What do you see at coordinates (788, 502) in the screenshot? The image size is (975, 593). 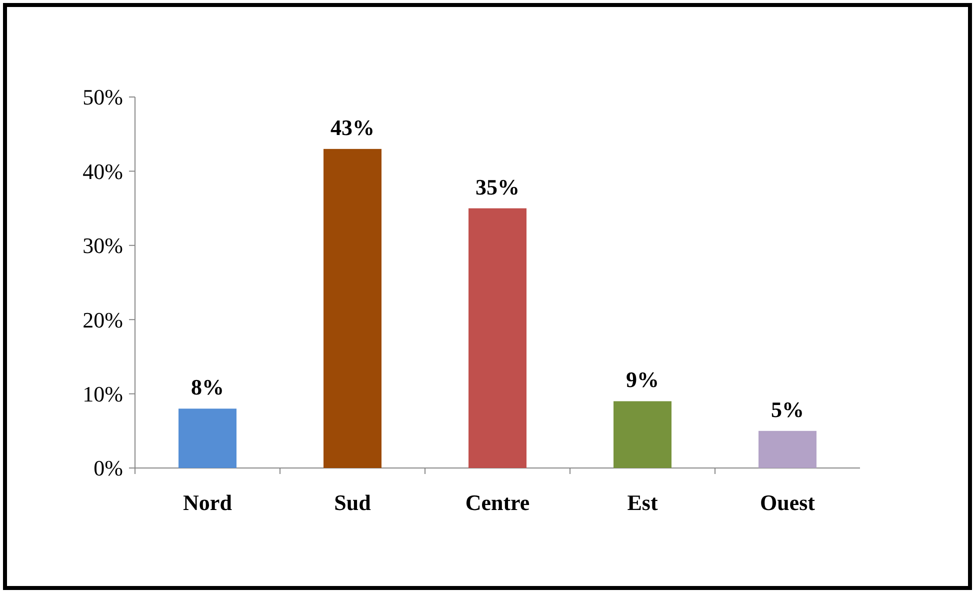 I see `x-tick-label: Ouest` at bounding box center [788, 502].